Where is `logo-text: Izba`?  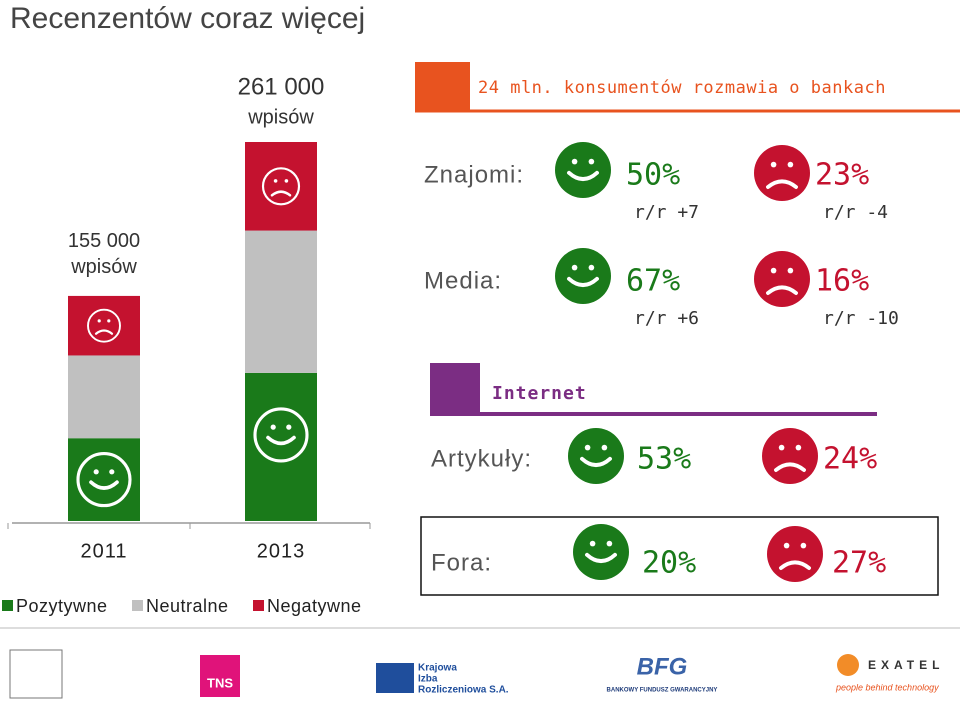 logo-text: Izba is located at coordinates (428, 679).